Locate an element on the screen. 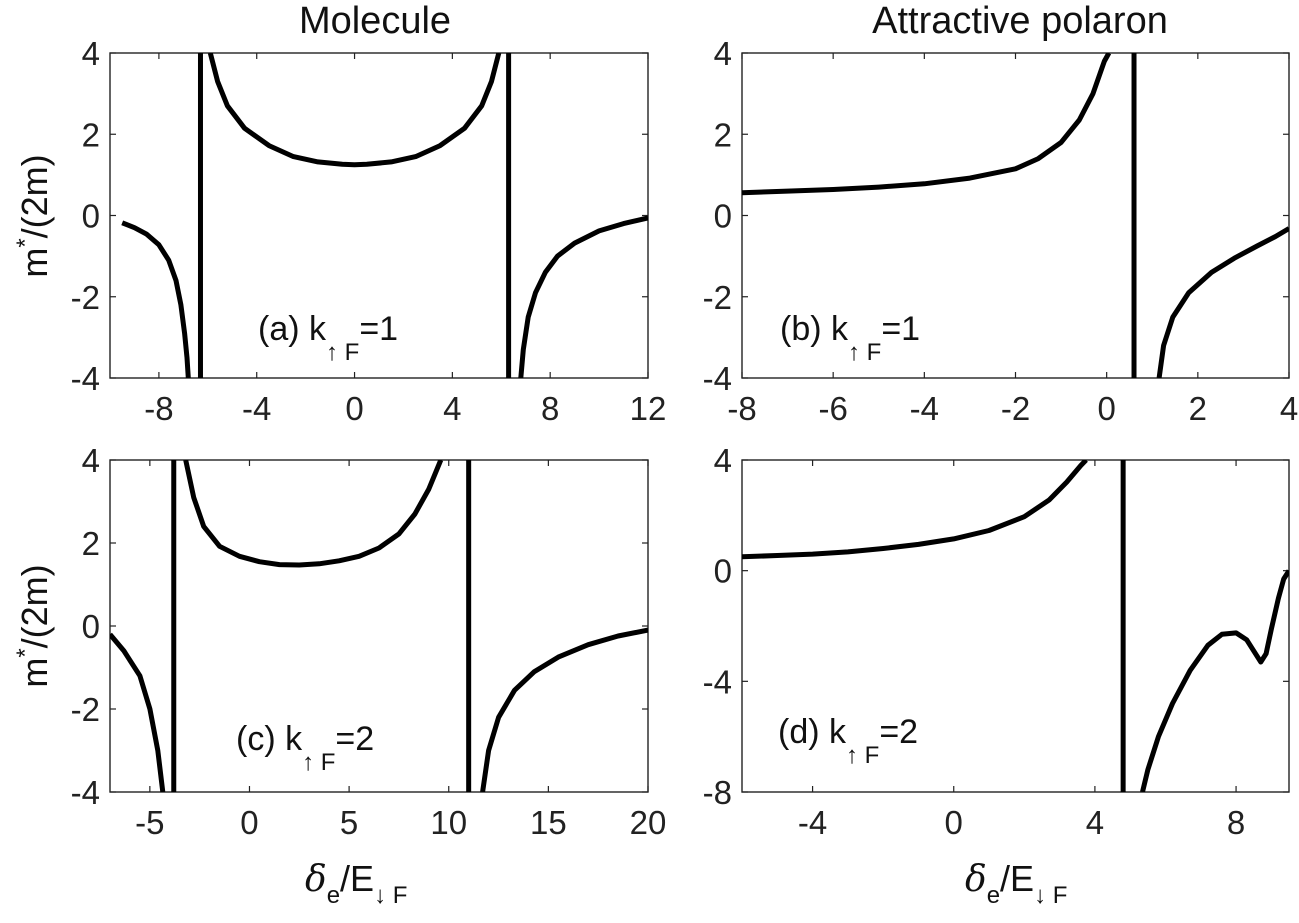 The image size is (1299, 923). x-tick-label-a: 12 is located at coordinates (648, 408).